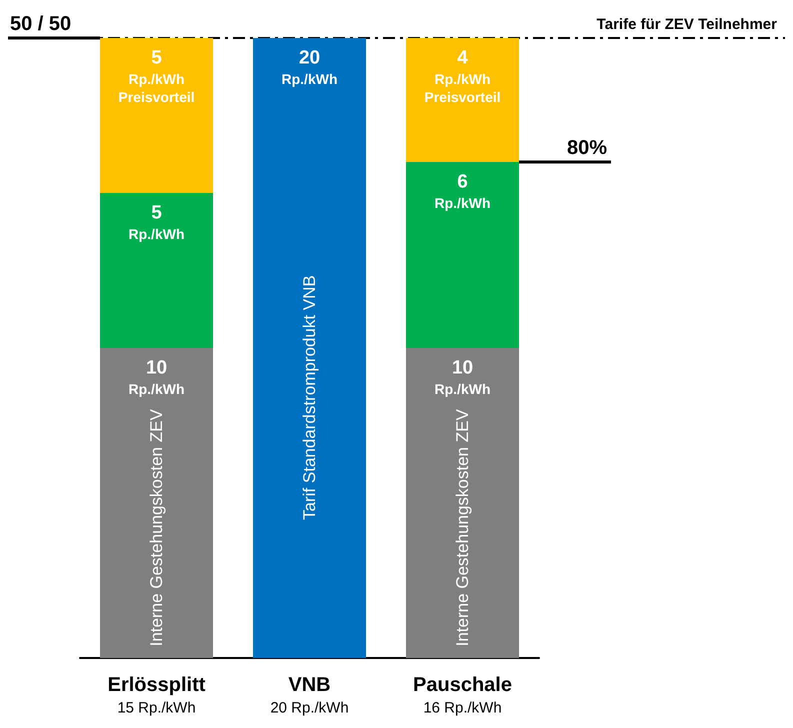  I want to click on x-tick-label: VNB 20 Rp./kWh, so click(309, 695).